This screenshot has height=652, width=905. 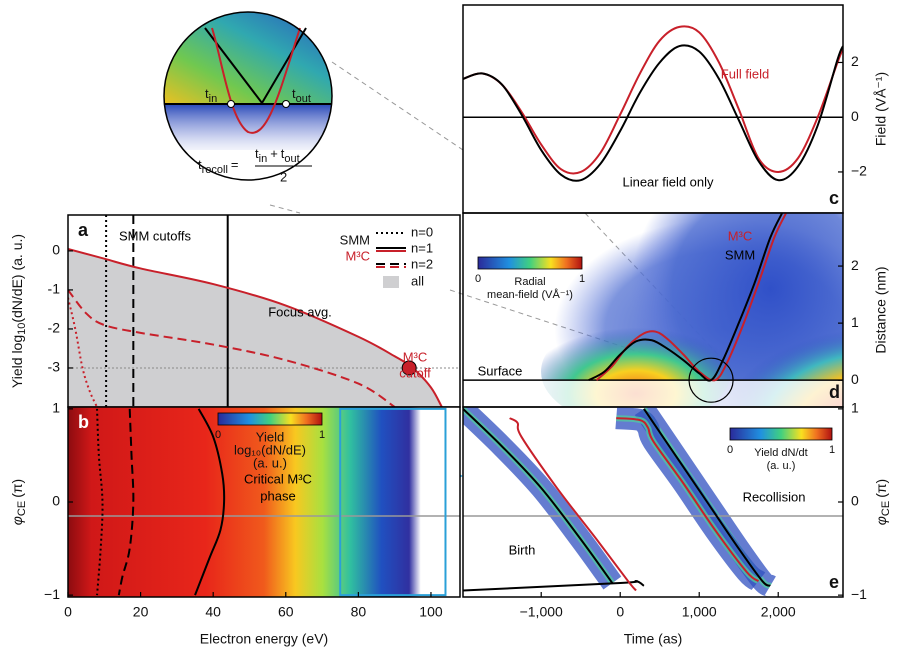 I want to click on rest: (dN/dE) (a. u.), so click(x=17, y=278).